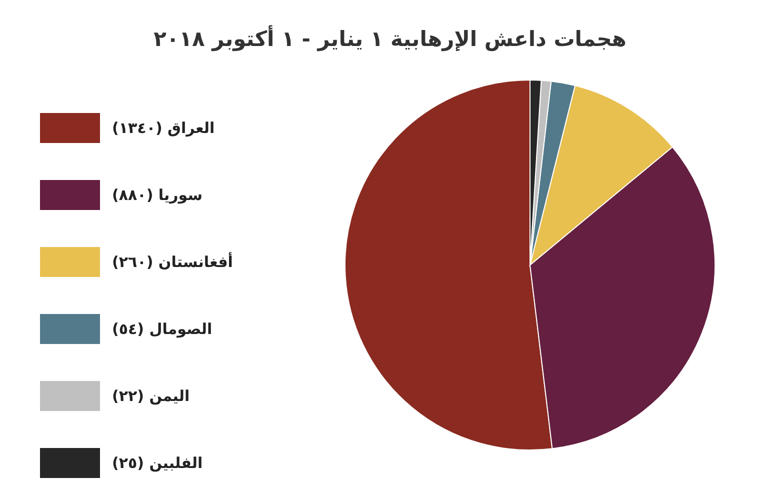 The height and width of the screenshot is (485, 780). I want to click on legend-label: اليمن (٢٢), so click(151, 396).